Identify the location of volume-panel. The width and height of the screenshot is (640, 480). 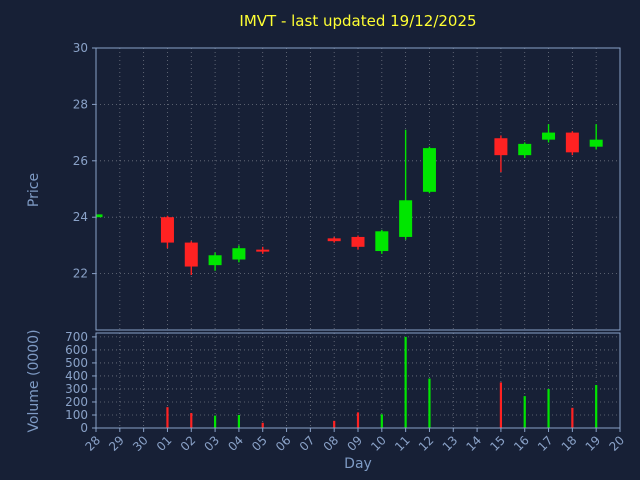
(382, 382).